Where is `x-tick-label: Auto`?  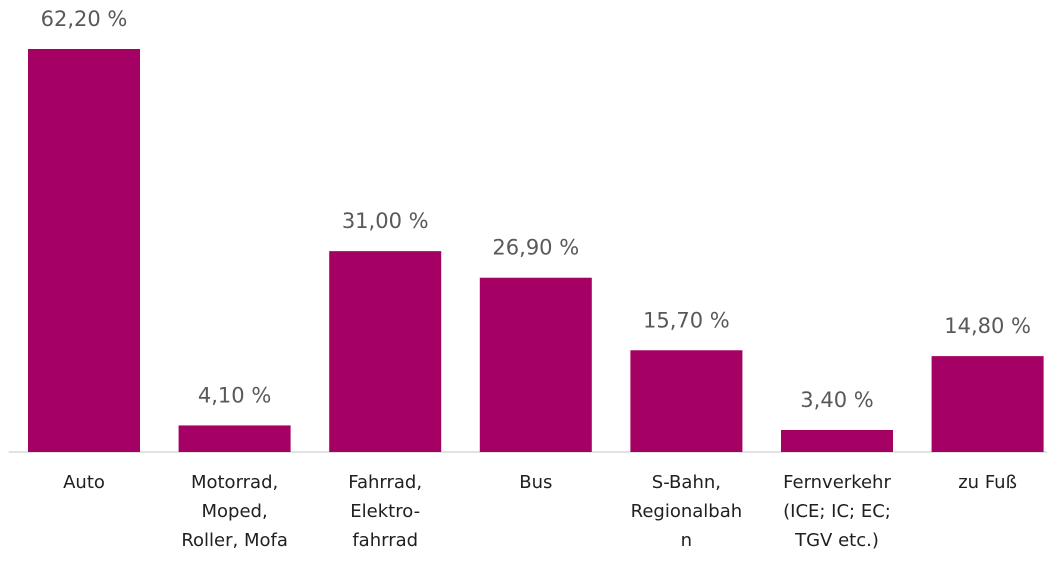 x-tick-label: Auto is located at coordinates (84, 482).